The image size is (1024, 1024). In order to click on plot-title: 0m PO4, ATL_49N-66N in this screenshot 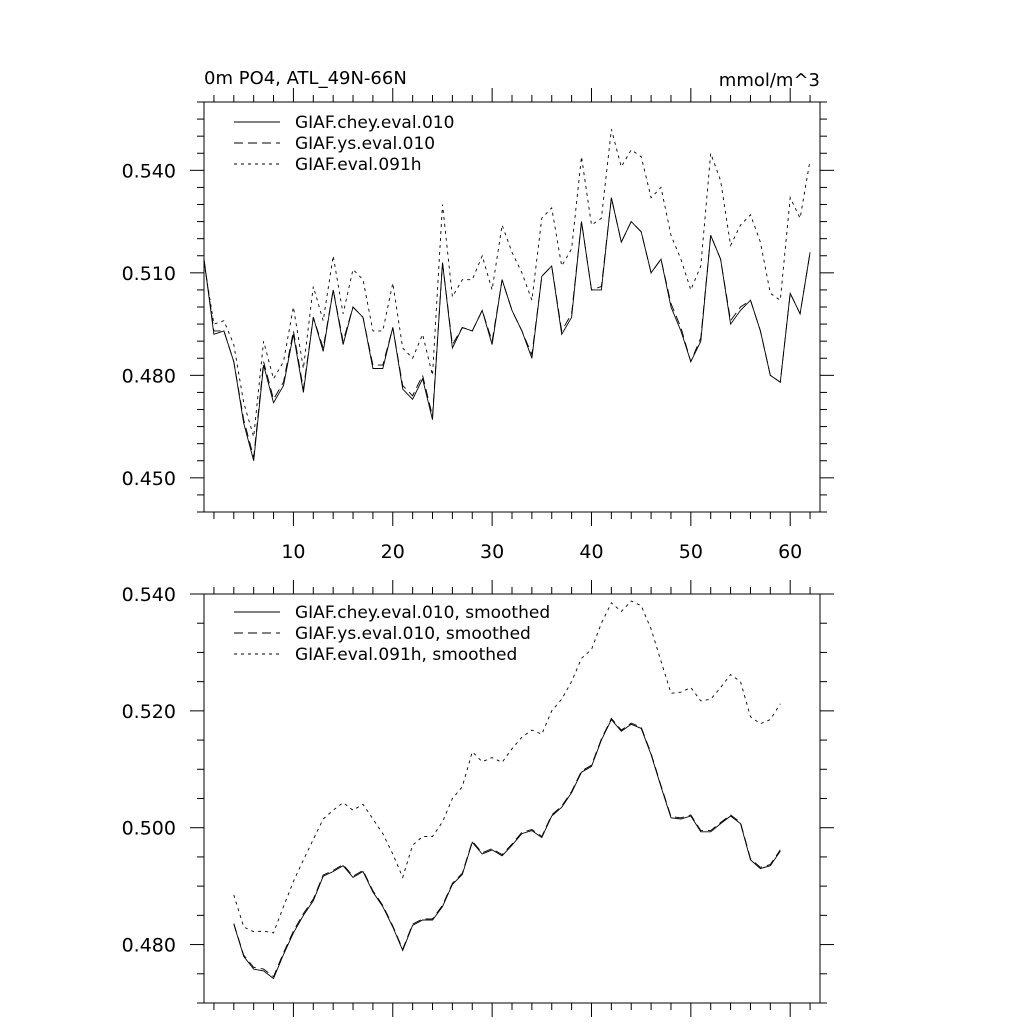, I will do `click(305, 78)`.